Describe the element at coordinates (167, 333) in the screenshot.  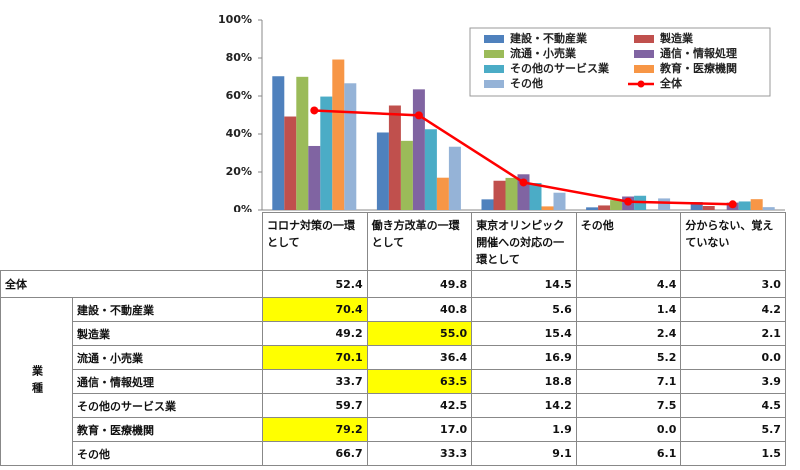
I see `row-label: 製造業` at that location.